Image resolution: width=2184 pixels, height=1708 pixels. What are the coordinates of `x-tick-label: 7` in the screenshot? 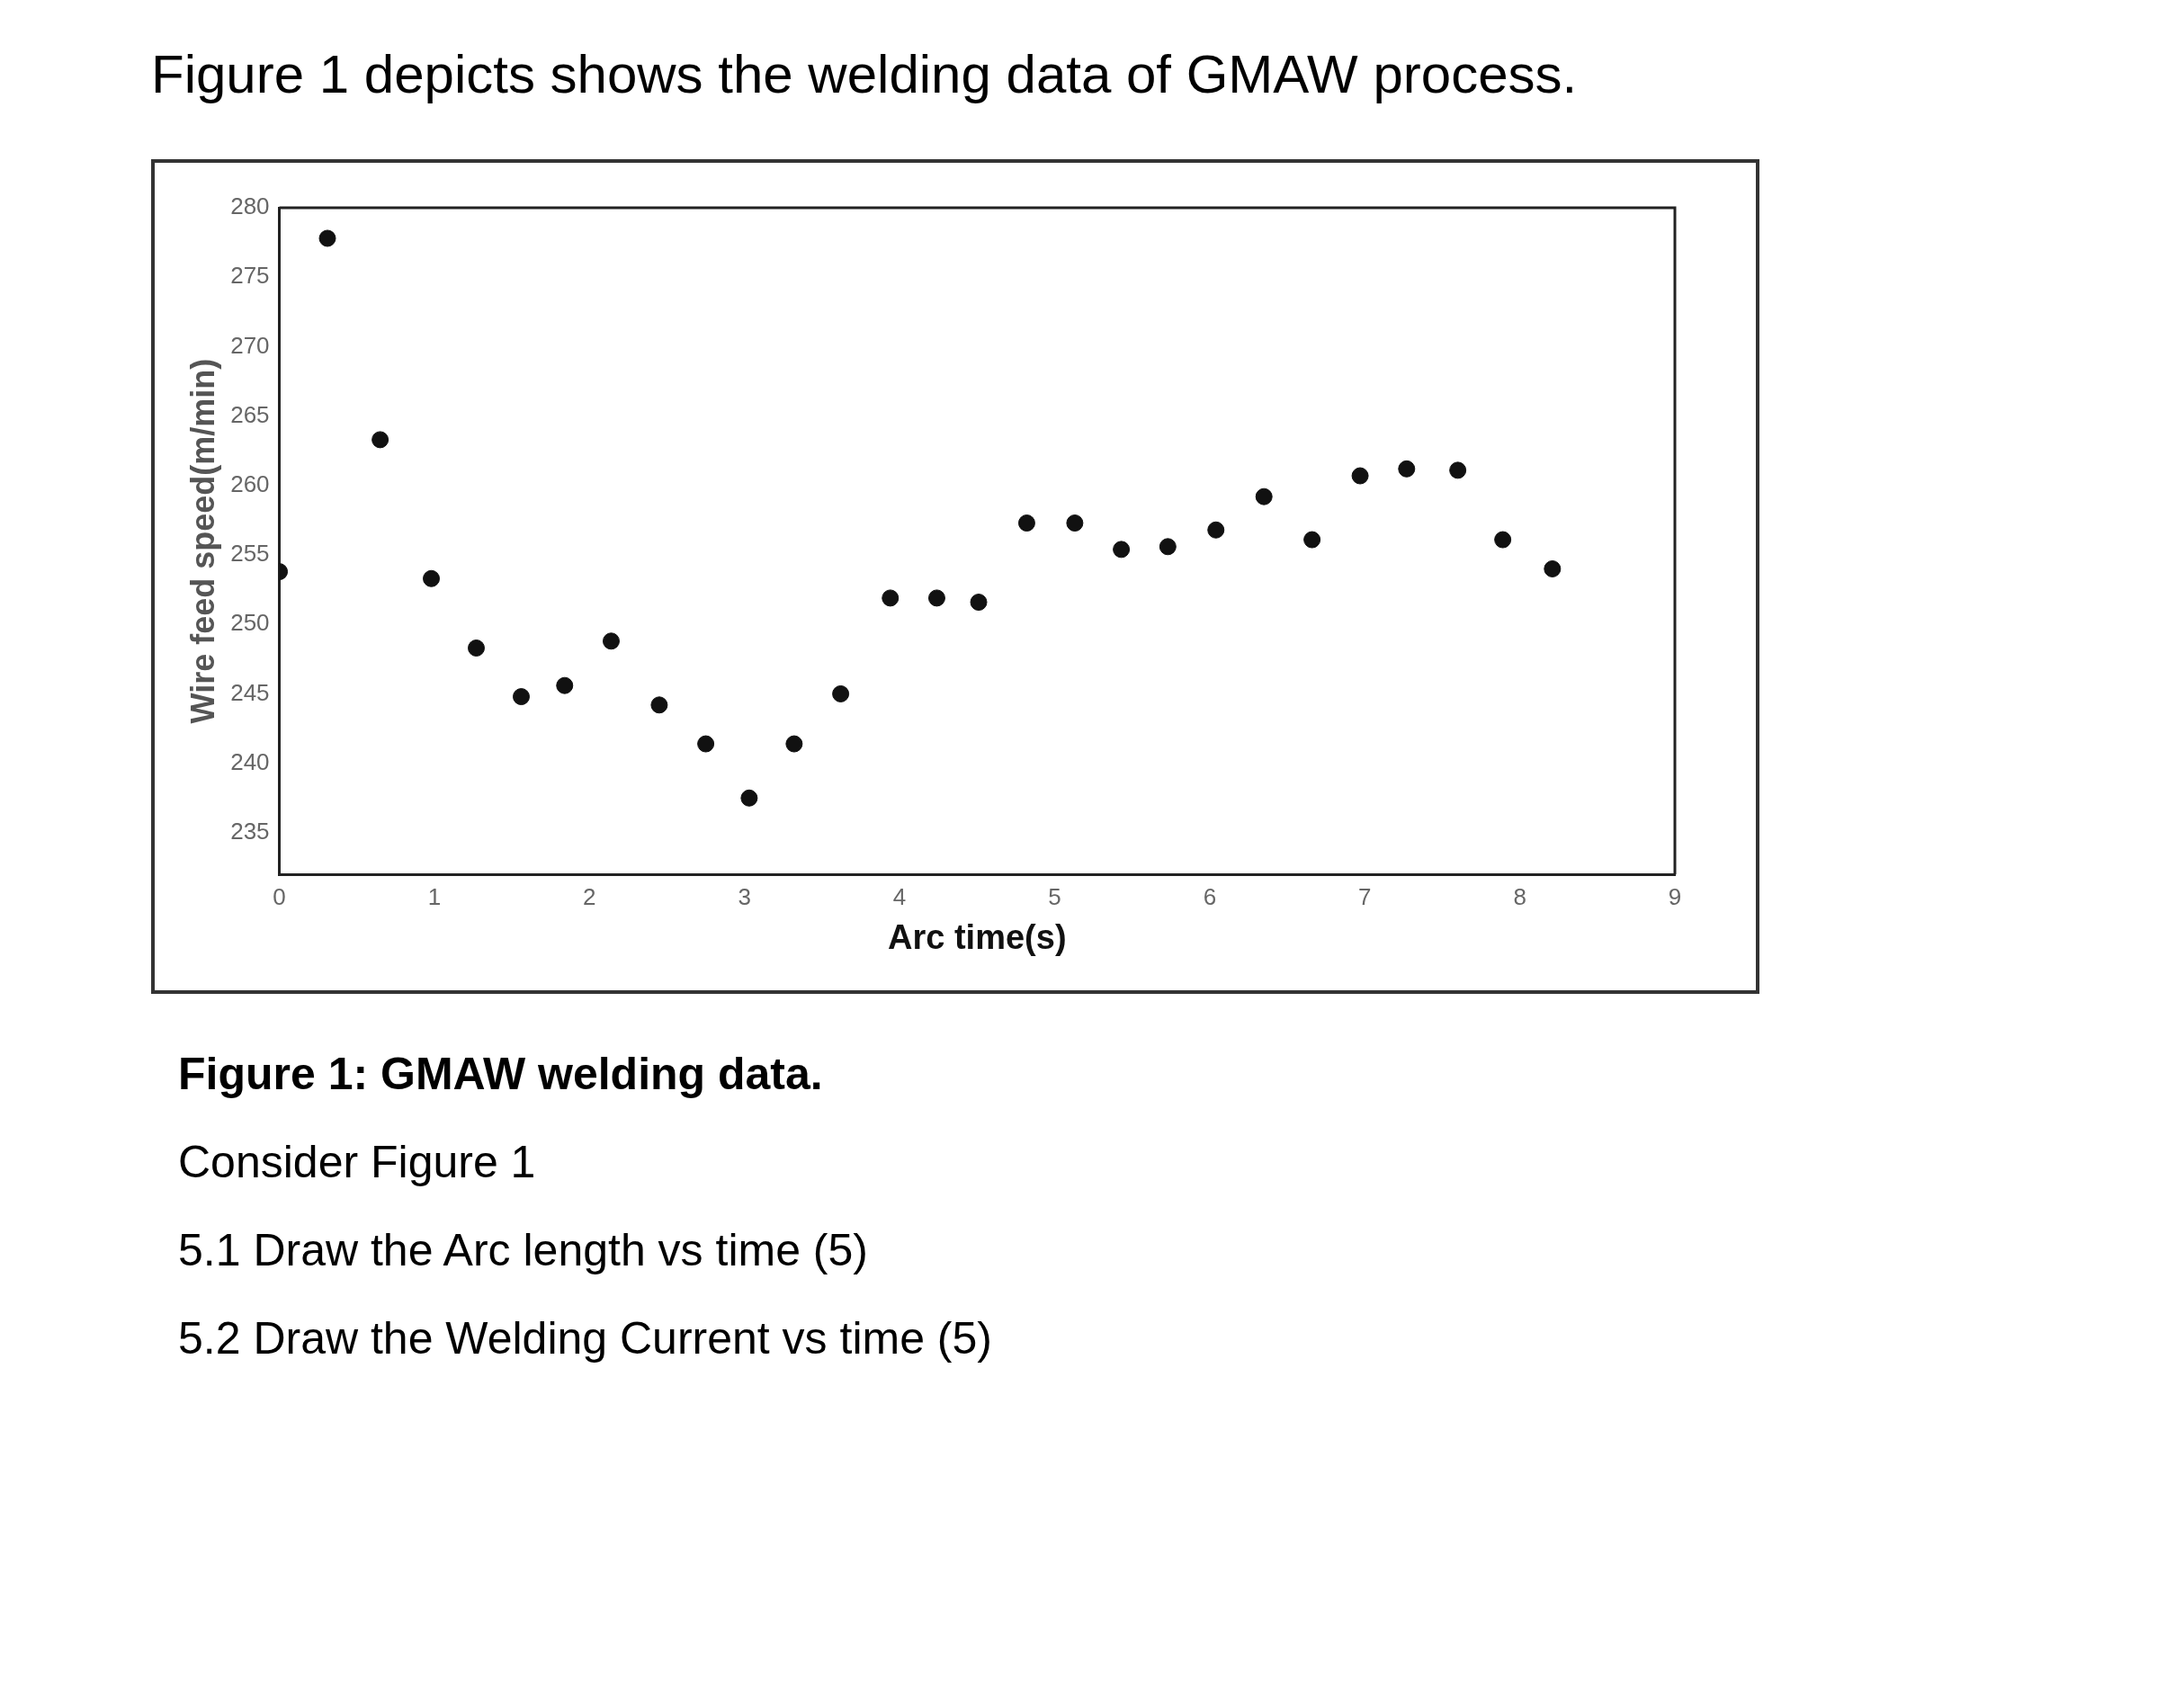 It's located at (1365, 896).